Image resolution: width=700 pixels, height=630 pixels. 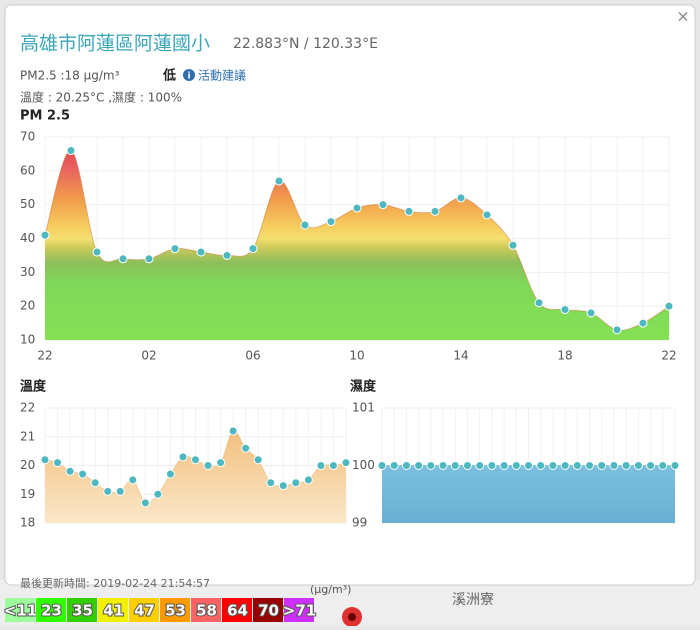 I want to click on pm-level: 低, so click(x=169, y=76).